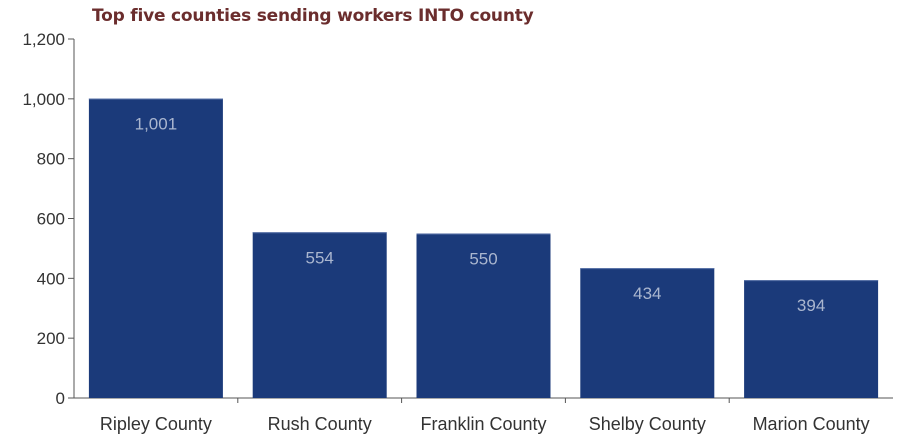 The image size is (898, 437). I want to click on x-category-label: Rush County, so click(320, 424).